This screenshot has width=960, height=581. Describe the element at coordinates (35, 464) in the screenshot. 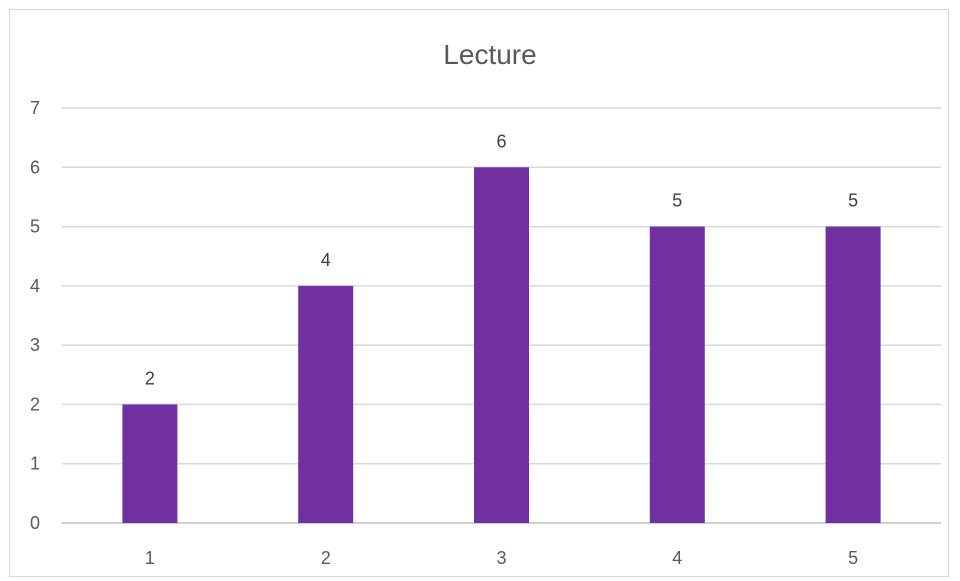

I see `y-tick-label: 1` at that location.